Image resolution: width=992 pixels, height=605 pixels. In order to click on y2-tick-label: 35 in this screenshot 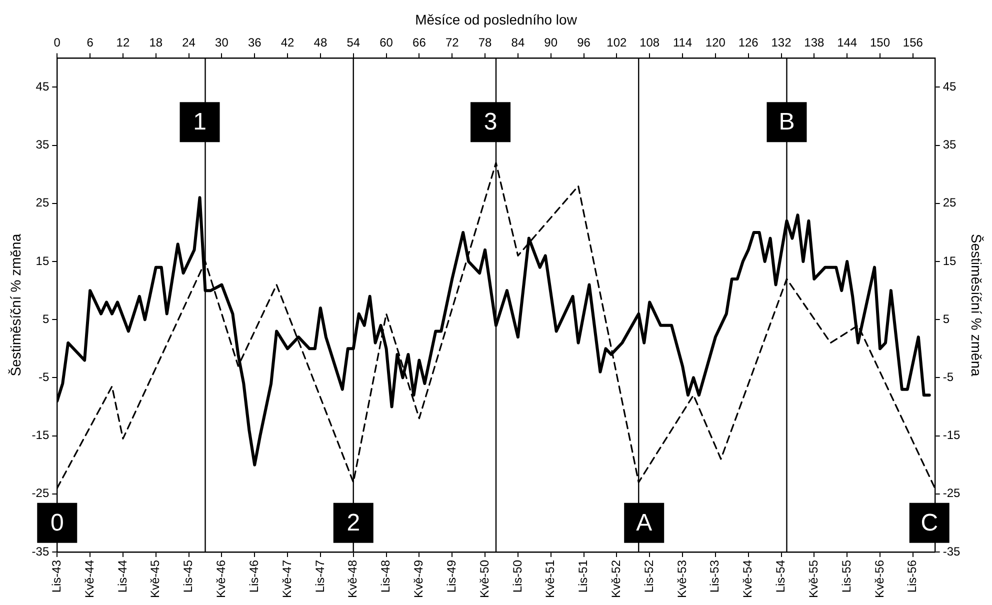, I will do `click(949, 145)`.